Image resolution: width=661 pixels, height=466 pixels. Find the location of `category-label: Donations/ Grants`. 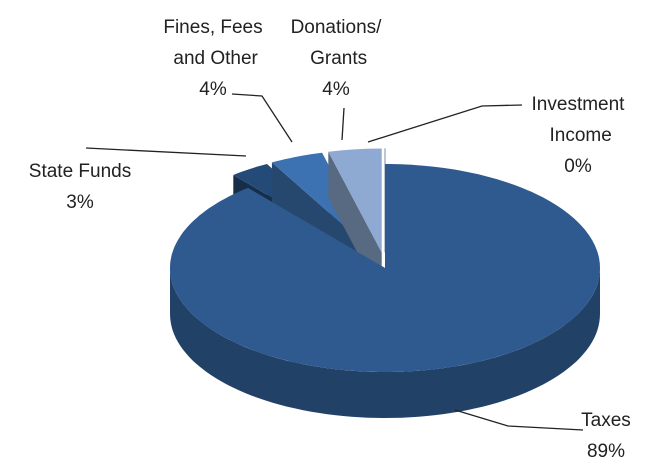

category-label: Donations/ Grants is located at coordinates (337, 43).